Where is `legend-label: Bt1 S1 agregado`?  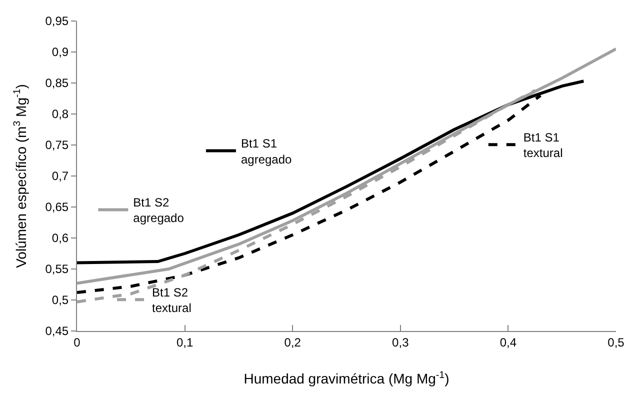 legend-label: Bt1 S1 agregado is located at coordinates (266, 151).